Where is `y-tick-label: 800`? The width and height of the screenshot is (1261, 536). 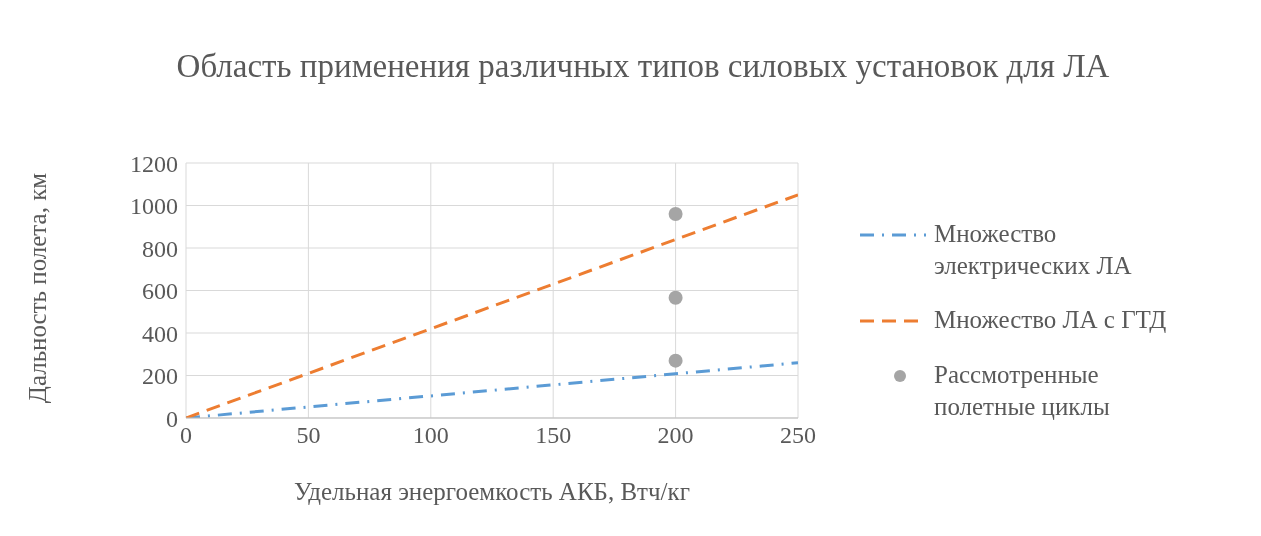 y-tick-label: 800 is located at coordinates (160, 248).